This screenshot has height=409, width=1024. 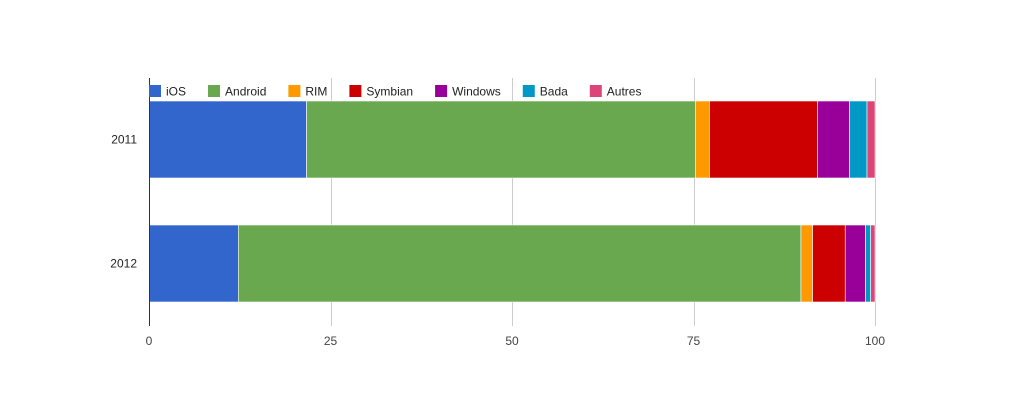 I want to click on bar-segment-symbian-2011, so click(x=763, y=139).